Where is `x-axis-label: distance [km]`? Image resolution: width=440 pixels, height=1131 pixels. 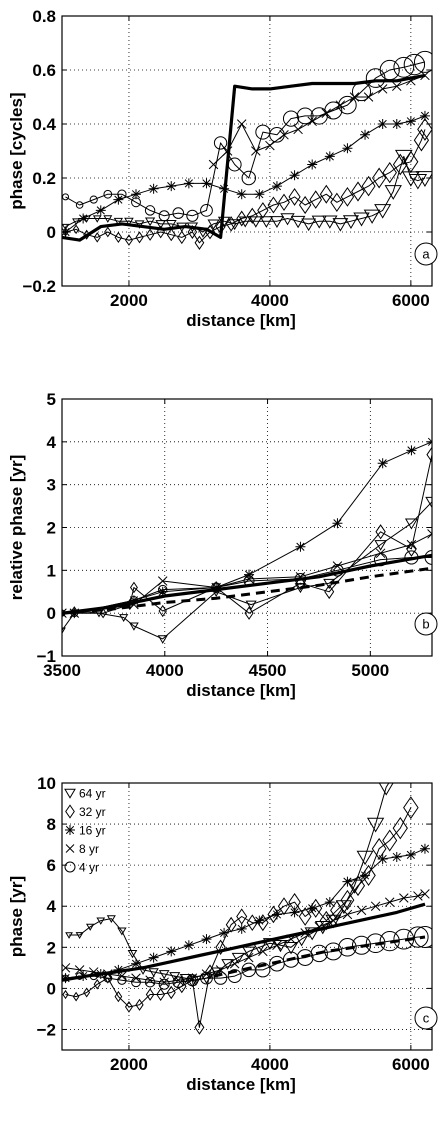
x-axis-label: distance [km] is located at coordinates (241, 320).